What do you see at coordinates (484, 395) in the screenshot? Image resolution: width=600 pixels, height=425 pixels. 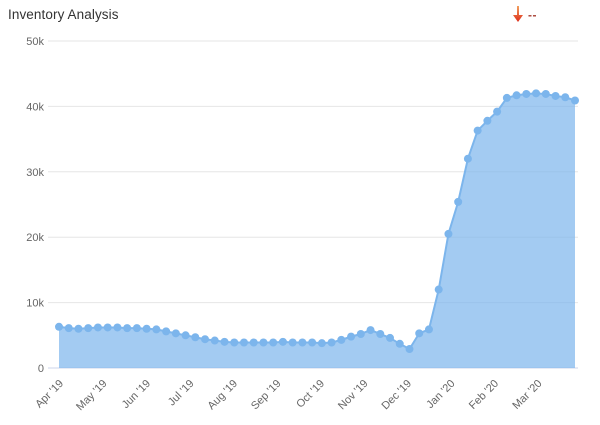 I see `x-axis-tick-label: Feb '20` at bounding box center [484, 395].